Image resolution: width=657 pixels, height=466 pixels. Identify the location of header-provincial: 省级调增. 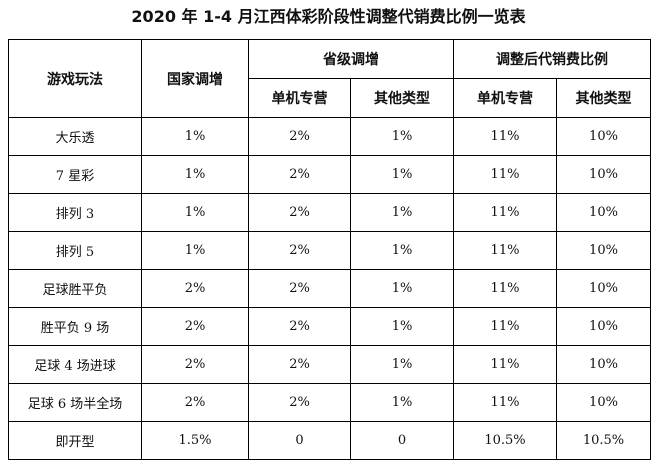
(351, 59).